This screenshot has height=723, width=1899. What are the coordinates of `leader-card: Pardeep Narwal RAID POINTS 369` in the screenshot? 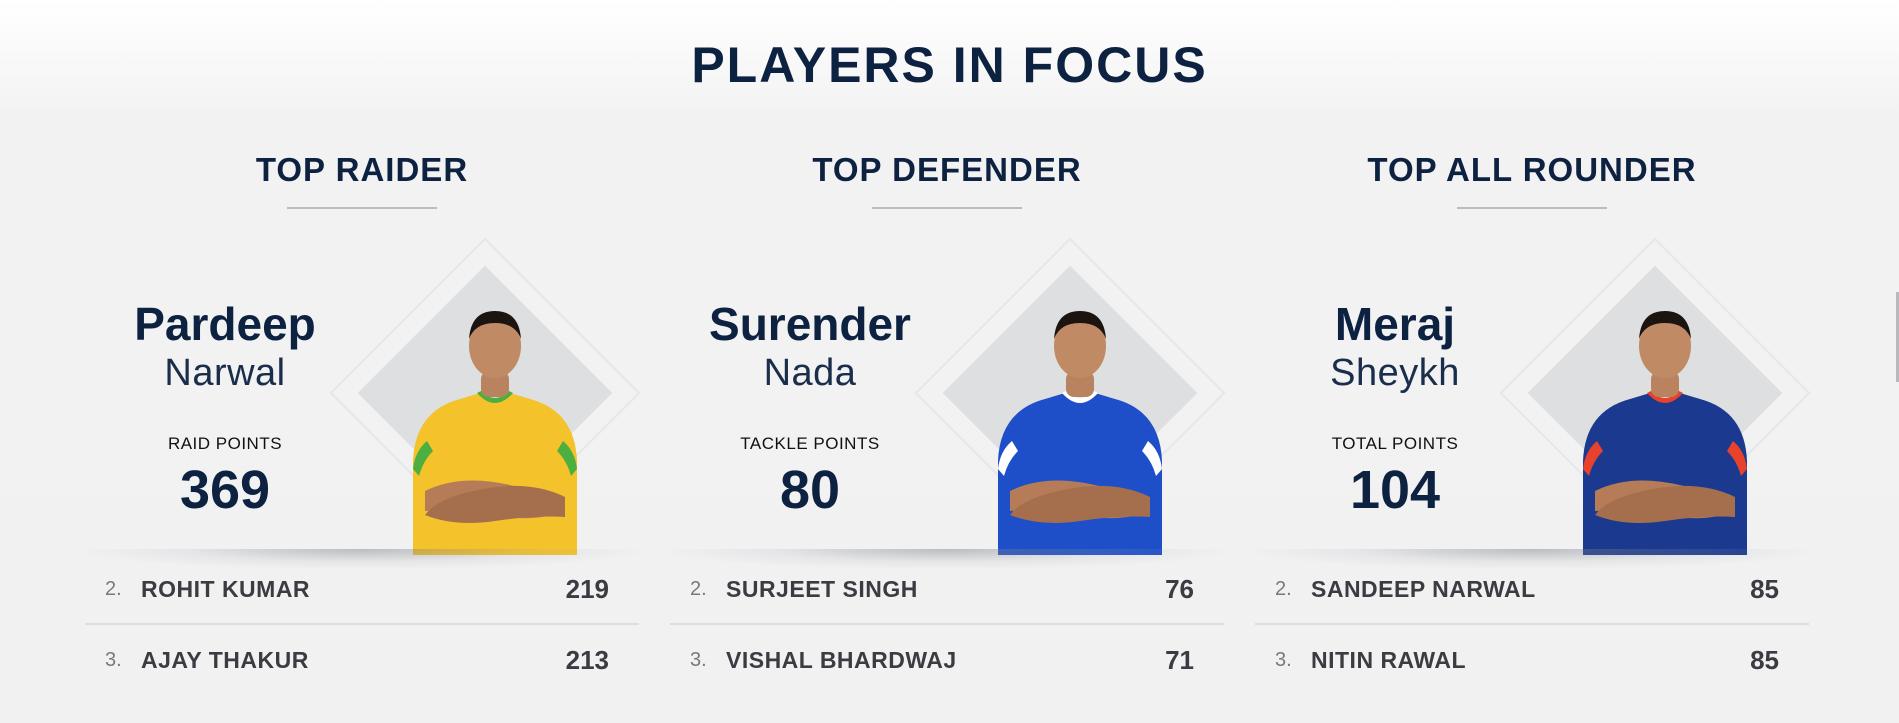 It's located at (363, 403).